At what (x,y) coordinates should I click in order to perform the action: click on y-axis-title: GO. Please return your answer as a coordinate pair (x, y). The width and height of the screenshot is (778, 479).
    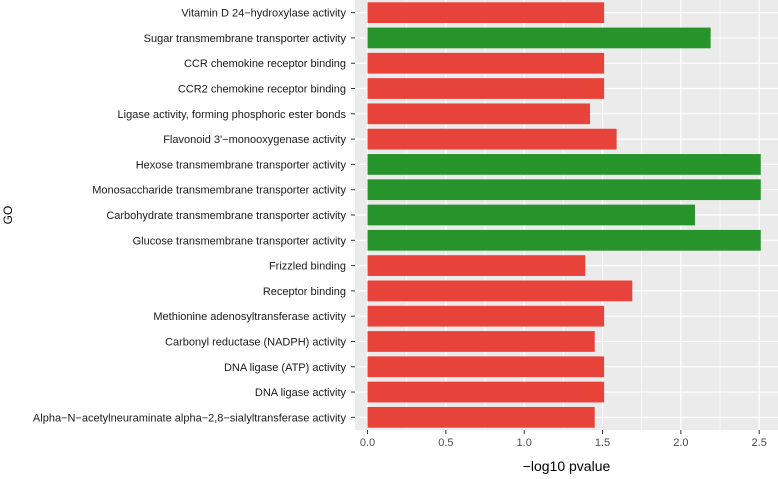
    Looking at the image, I should click on (8, 215).